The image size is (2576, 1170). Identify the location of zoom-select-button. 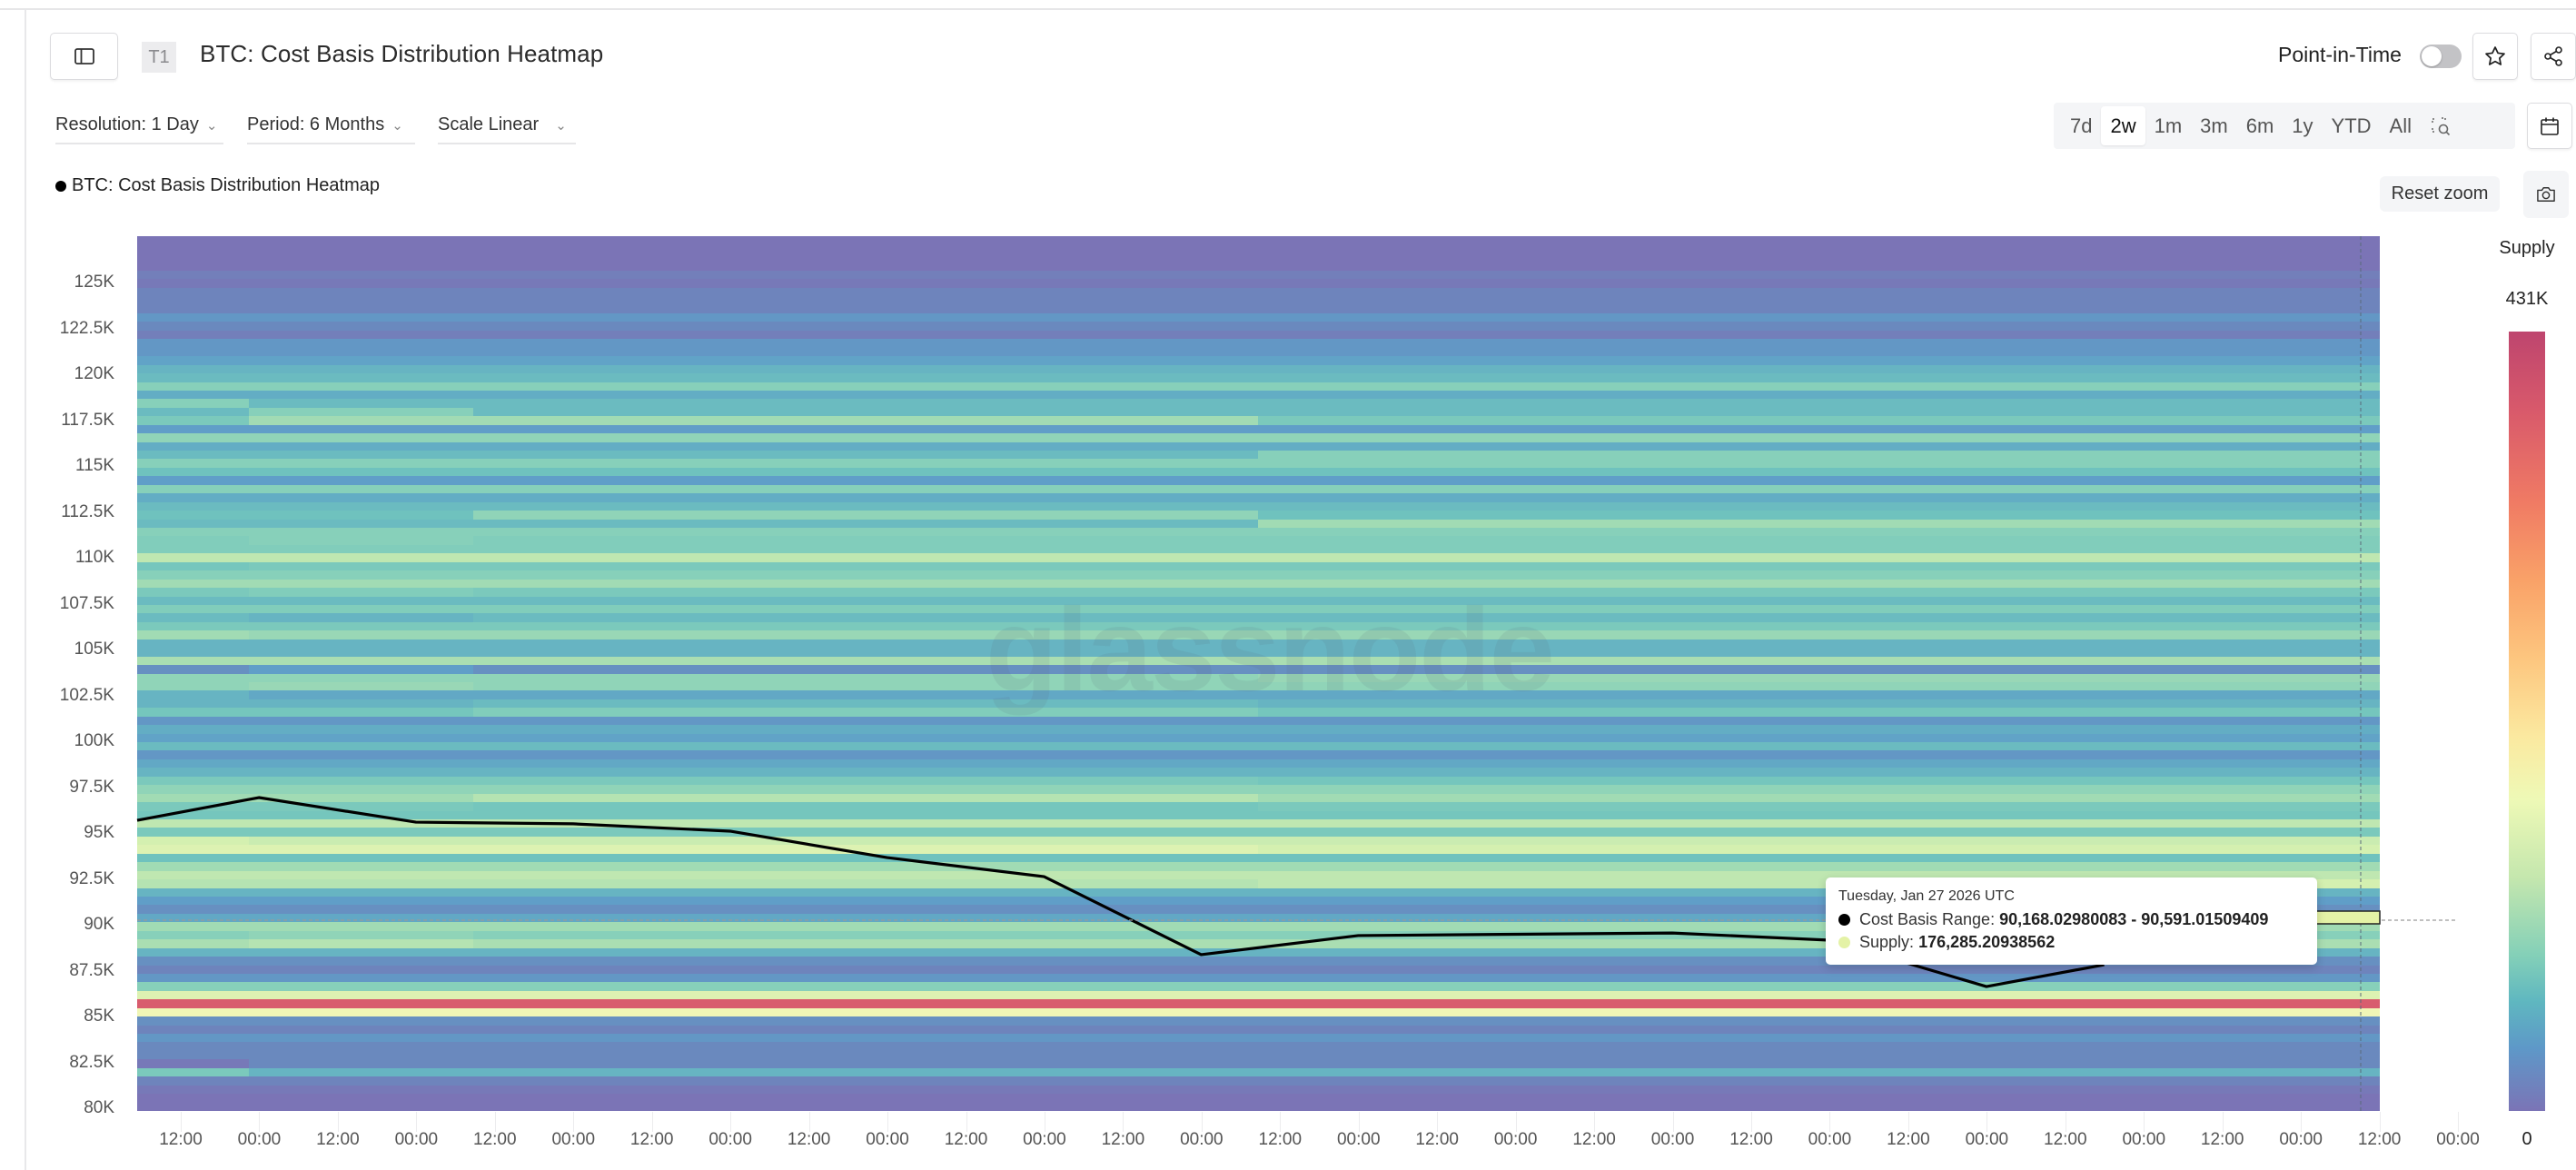
(2441, 126).